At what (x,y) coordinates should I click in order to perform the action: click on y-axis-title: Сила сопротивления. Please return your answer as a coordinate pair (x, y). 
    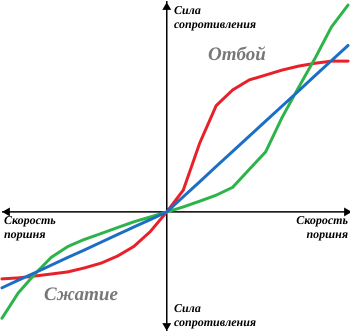
    Looking at the image, I should click on (215, 17).